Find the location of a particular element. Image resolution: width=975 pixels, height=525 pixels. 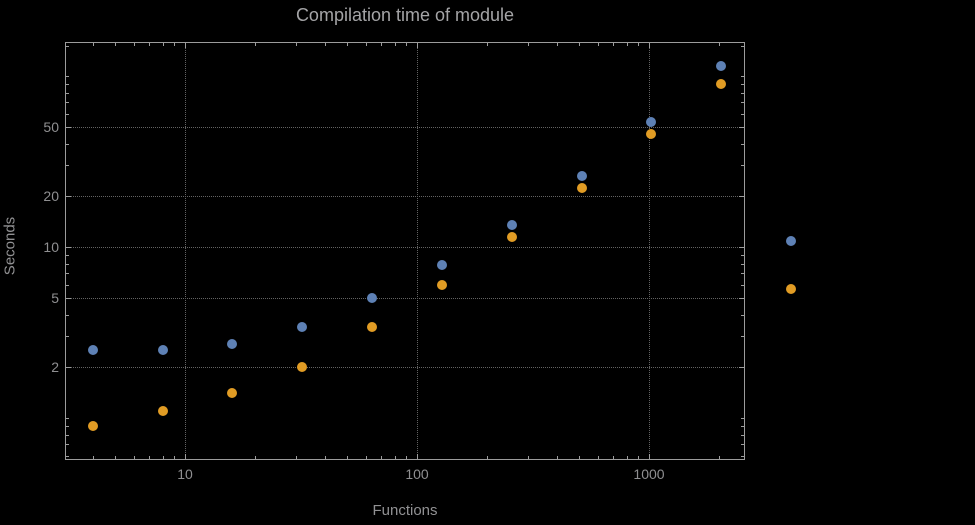

chart-title: Compilation time of module is located at coordinates (405, 15).